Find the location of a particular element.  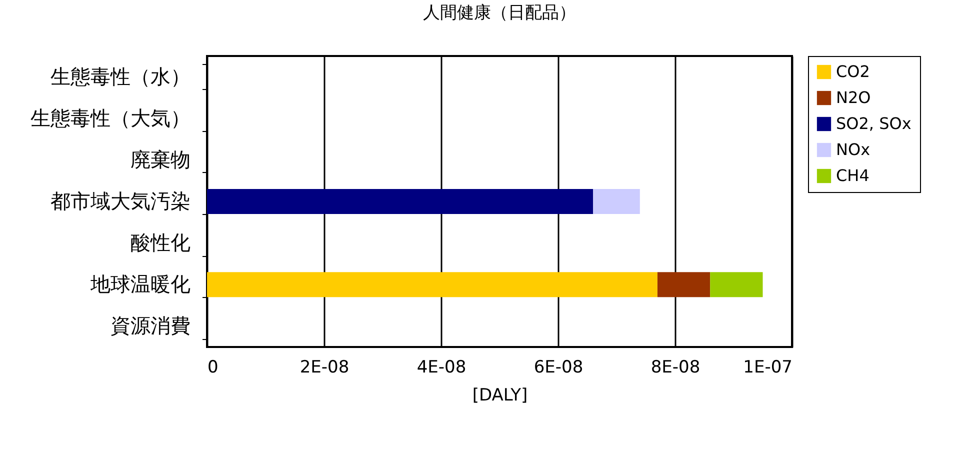

y-tick-label: 廃棄物 is located at coordinates (160, 159).